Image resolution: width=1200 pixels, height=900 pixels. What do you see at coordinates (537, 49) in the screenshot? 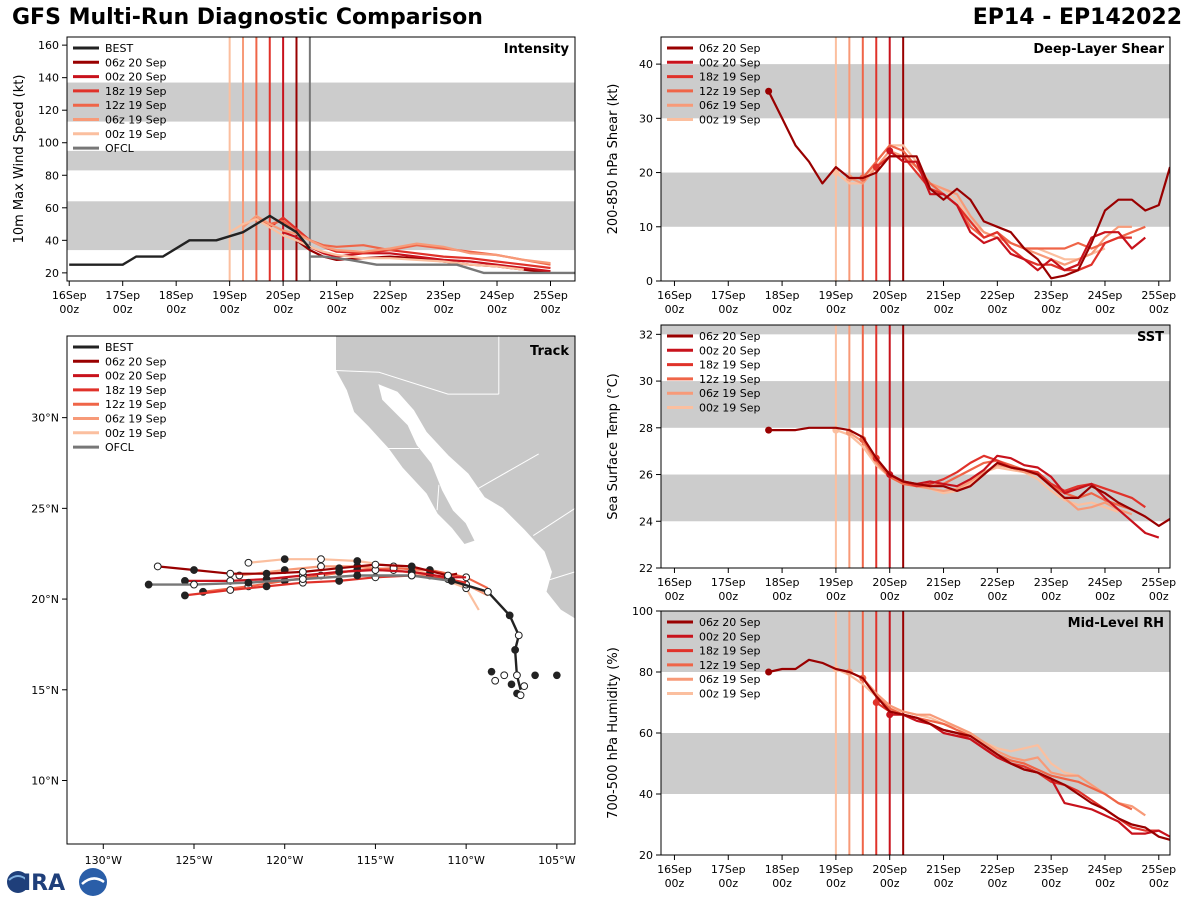
I see `panel-title: Intensity` at bounding box center [537, 49].